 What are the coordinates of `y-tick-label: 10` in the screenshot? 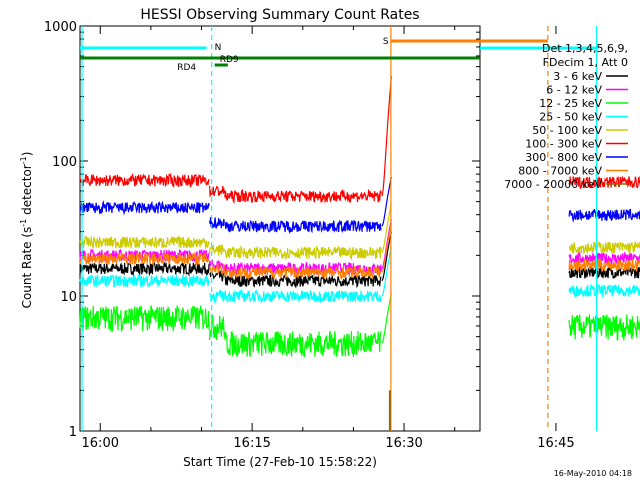 It's located at (68, 297).